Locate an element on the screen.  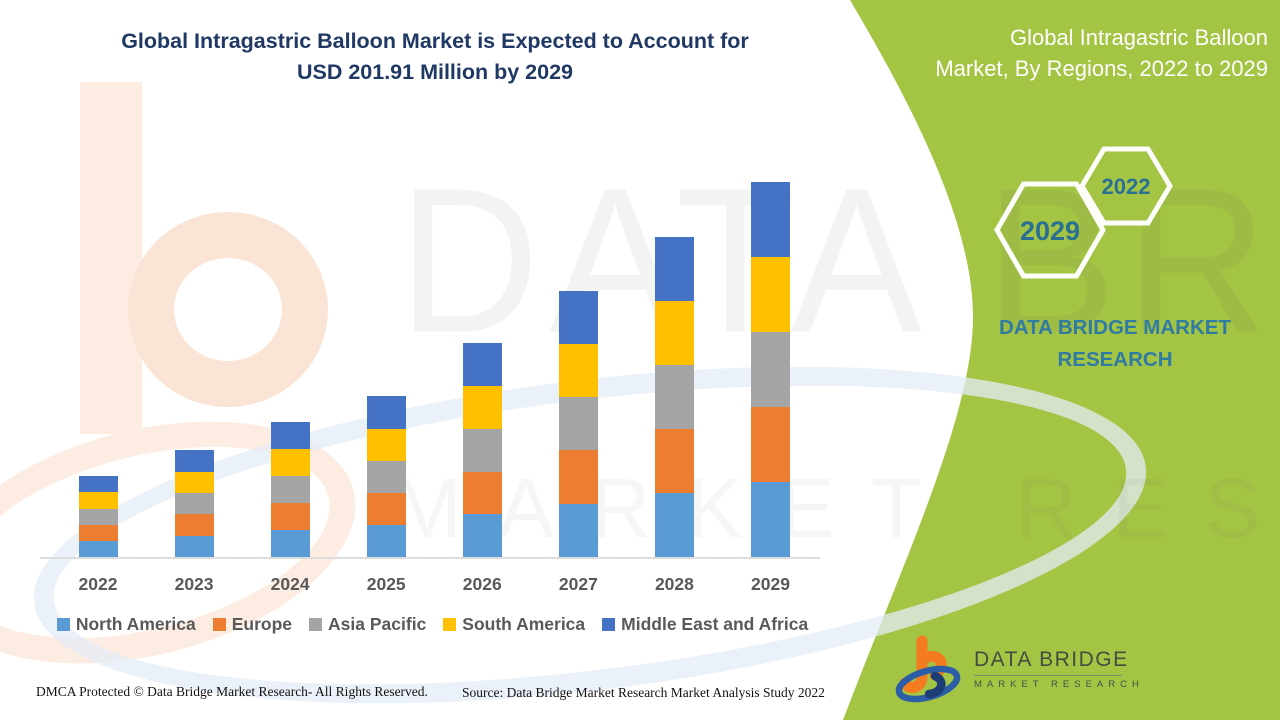
legend-item-asia-pacific: Asia Pacific is located at coordinates (367, 624).